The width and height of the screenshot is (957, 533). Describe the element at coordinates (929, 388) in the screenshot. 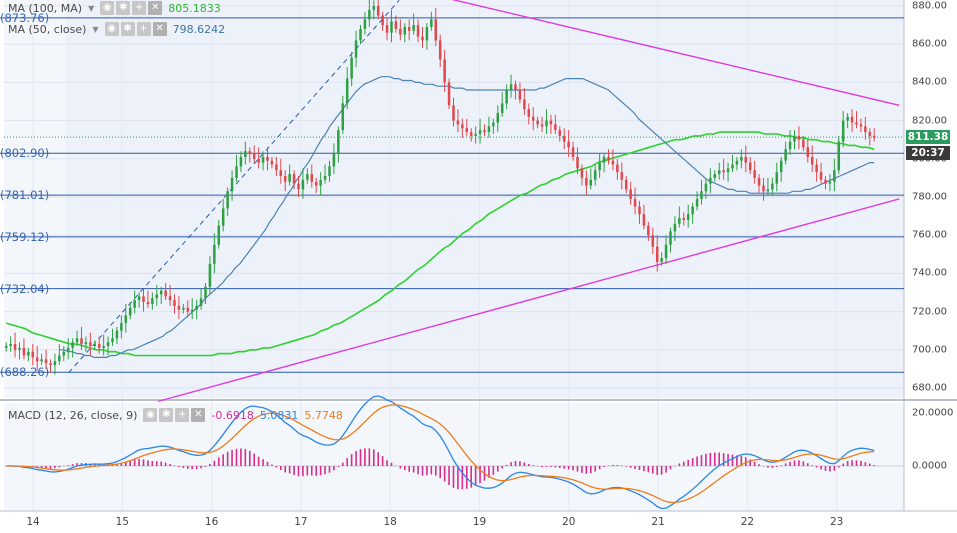

I see `price-tick-label: 680.00` at that location.